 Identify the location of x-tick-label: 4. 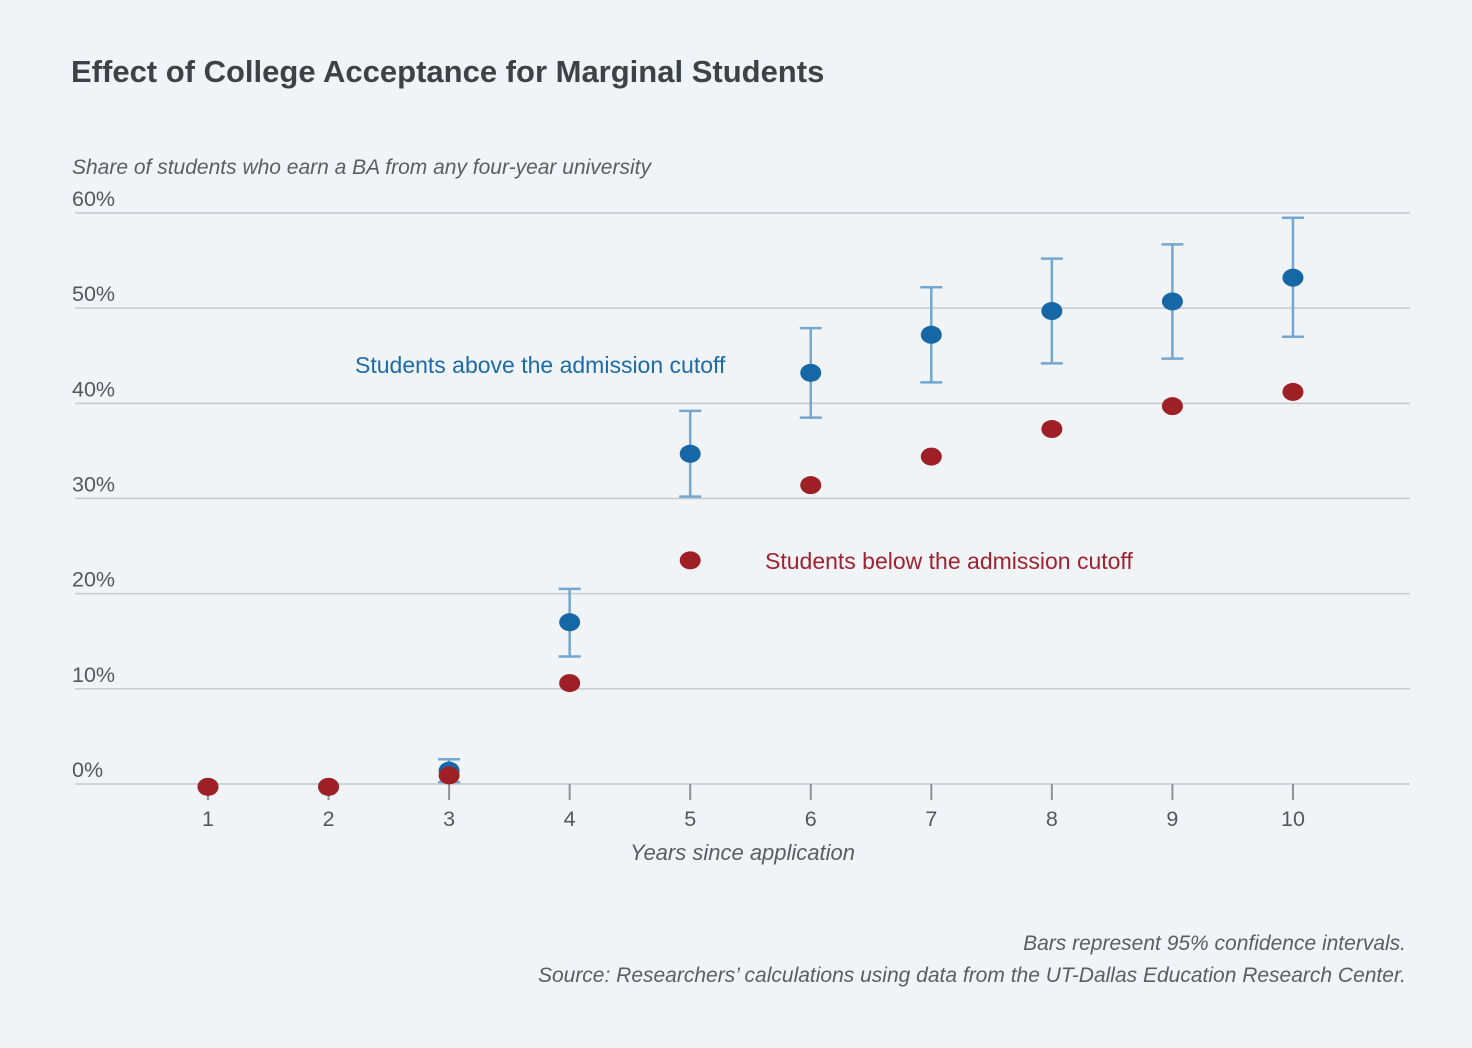
(570, 819).